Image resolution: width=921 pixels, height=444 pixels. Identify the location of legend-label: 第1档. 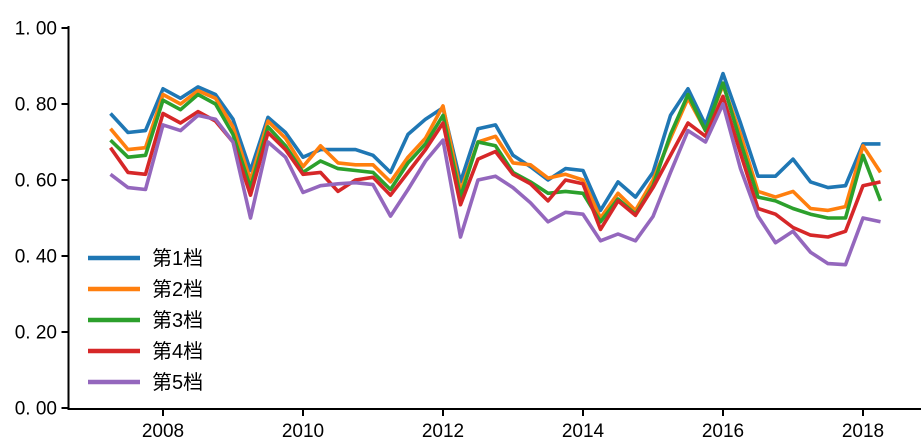
(177, 258).